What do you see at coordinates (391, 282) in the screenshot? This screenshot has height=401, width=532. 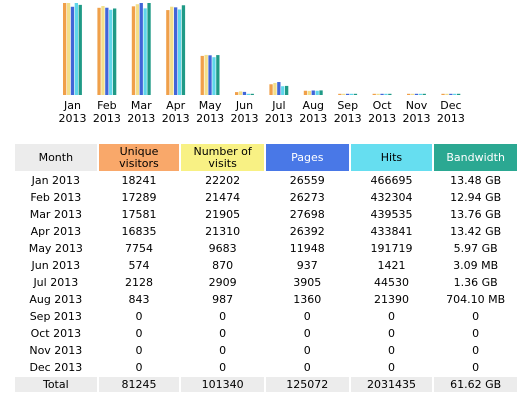 I see `cell-hits: 44530` at bounding box center [391, 282].